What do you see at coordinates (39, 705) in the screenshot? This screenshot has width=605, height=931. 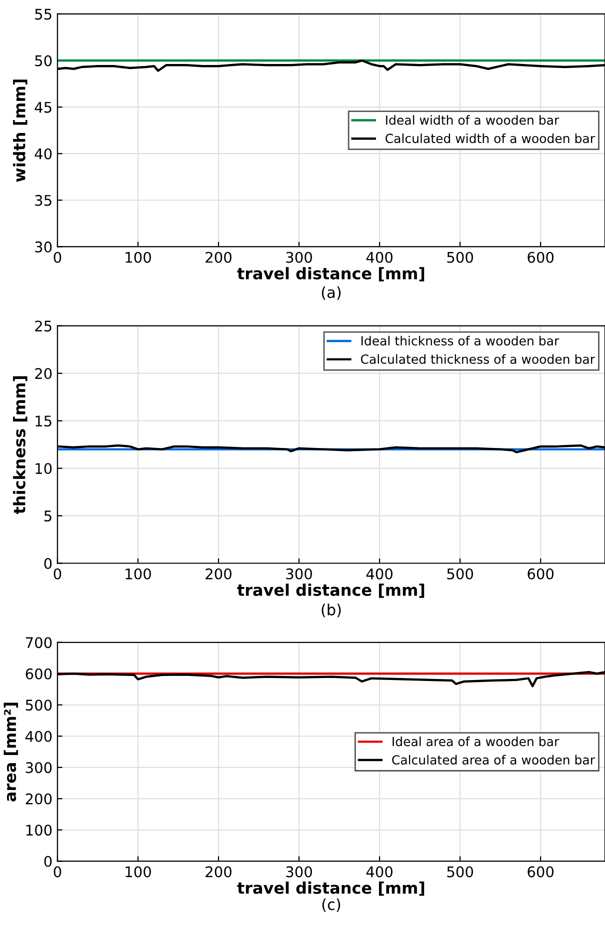 I see `y-tick-label: 500` at bounding box center [39, 705].